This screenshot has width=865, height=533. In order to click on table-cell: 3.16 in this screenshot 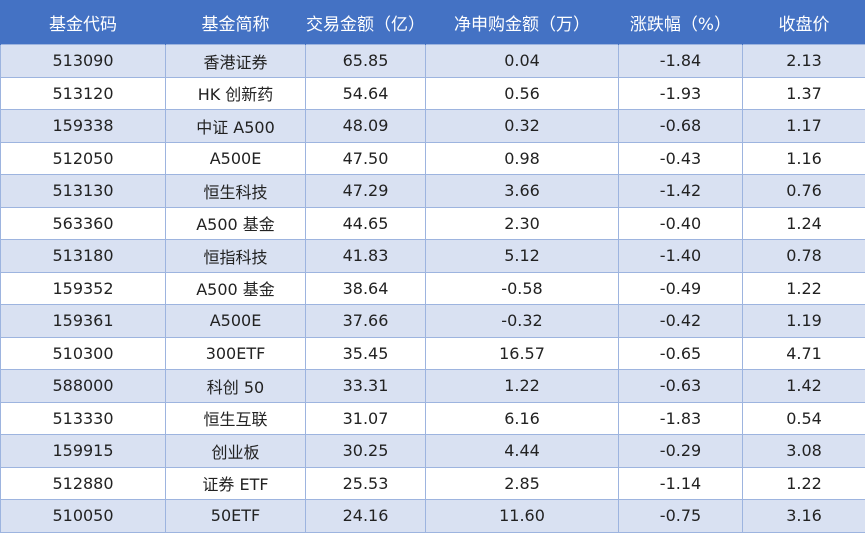, I will do `click(804, 516)`.